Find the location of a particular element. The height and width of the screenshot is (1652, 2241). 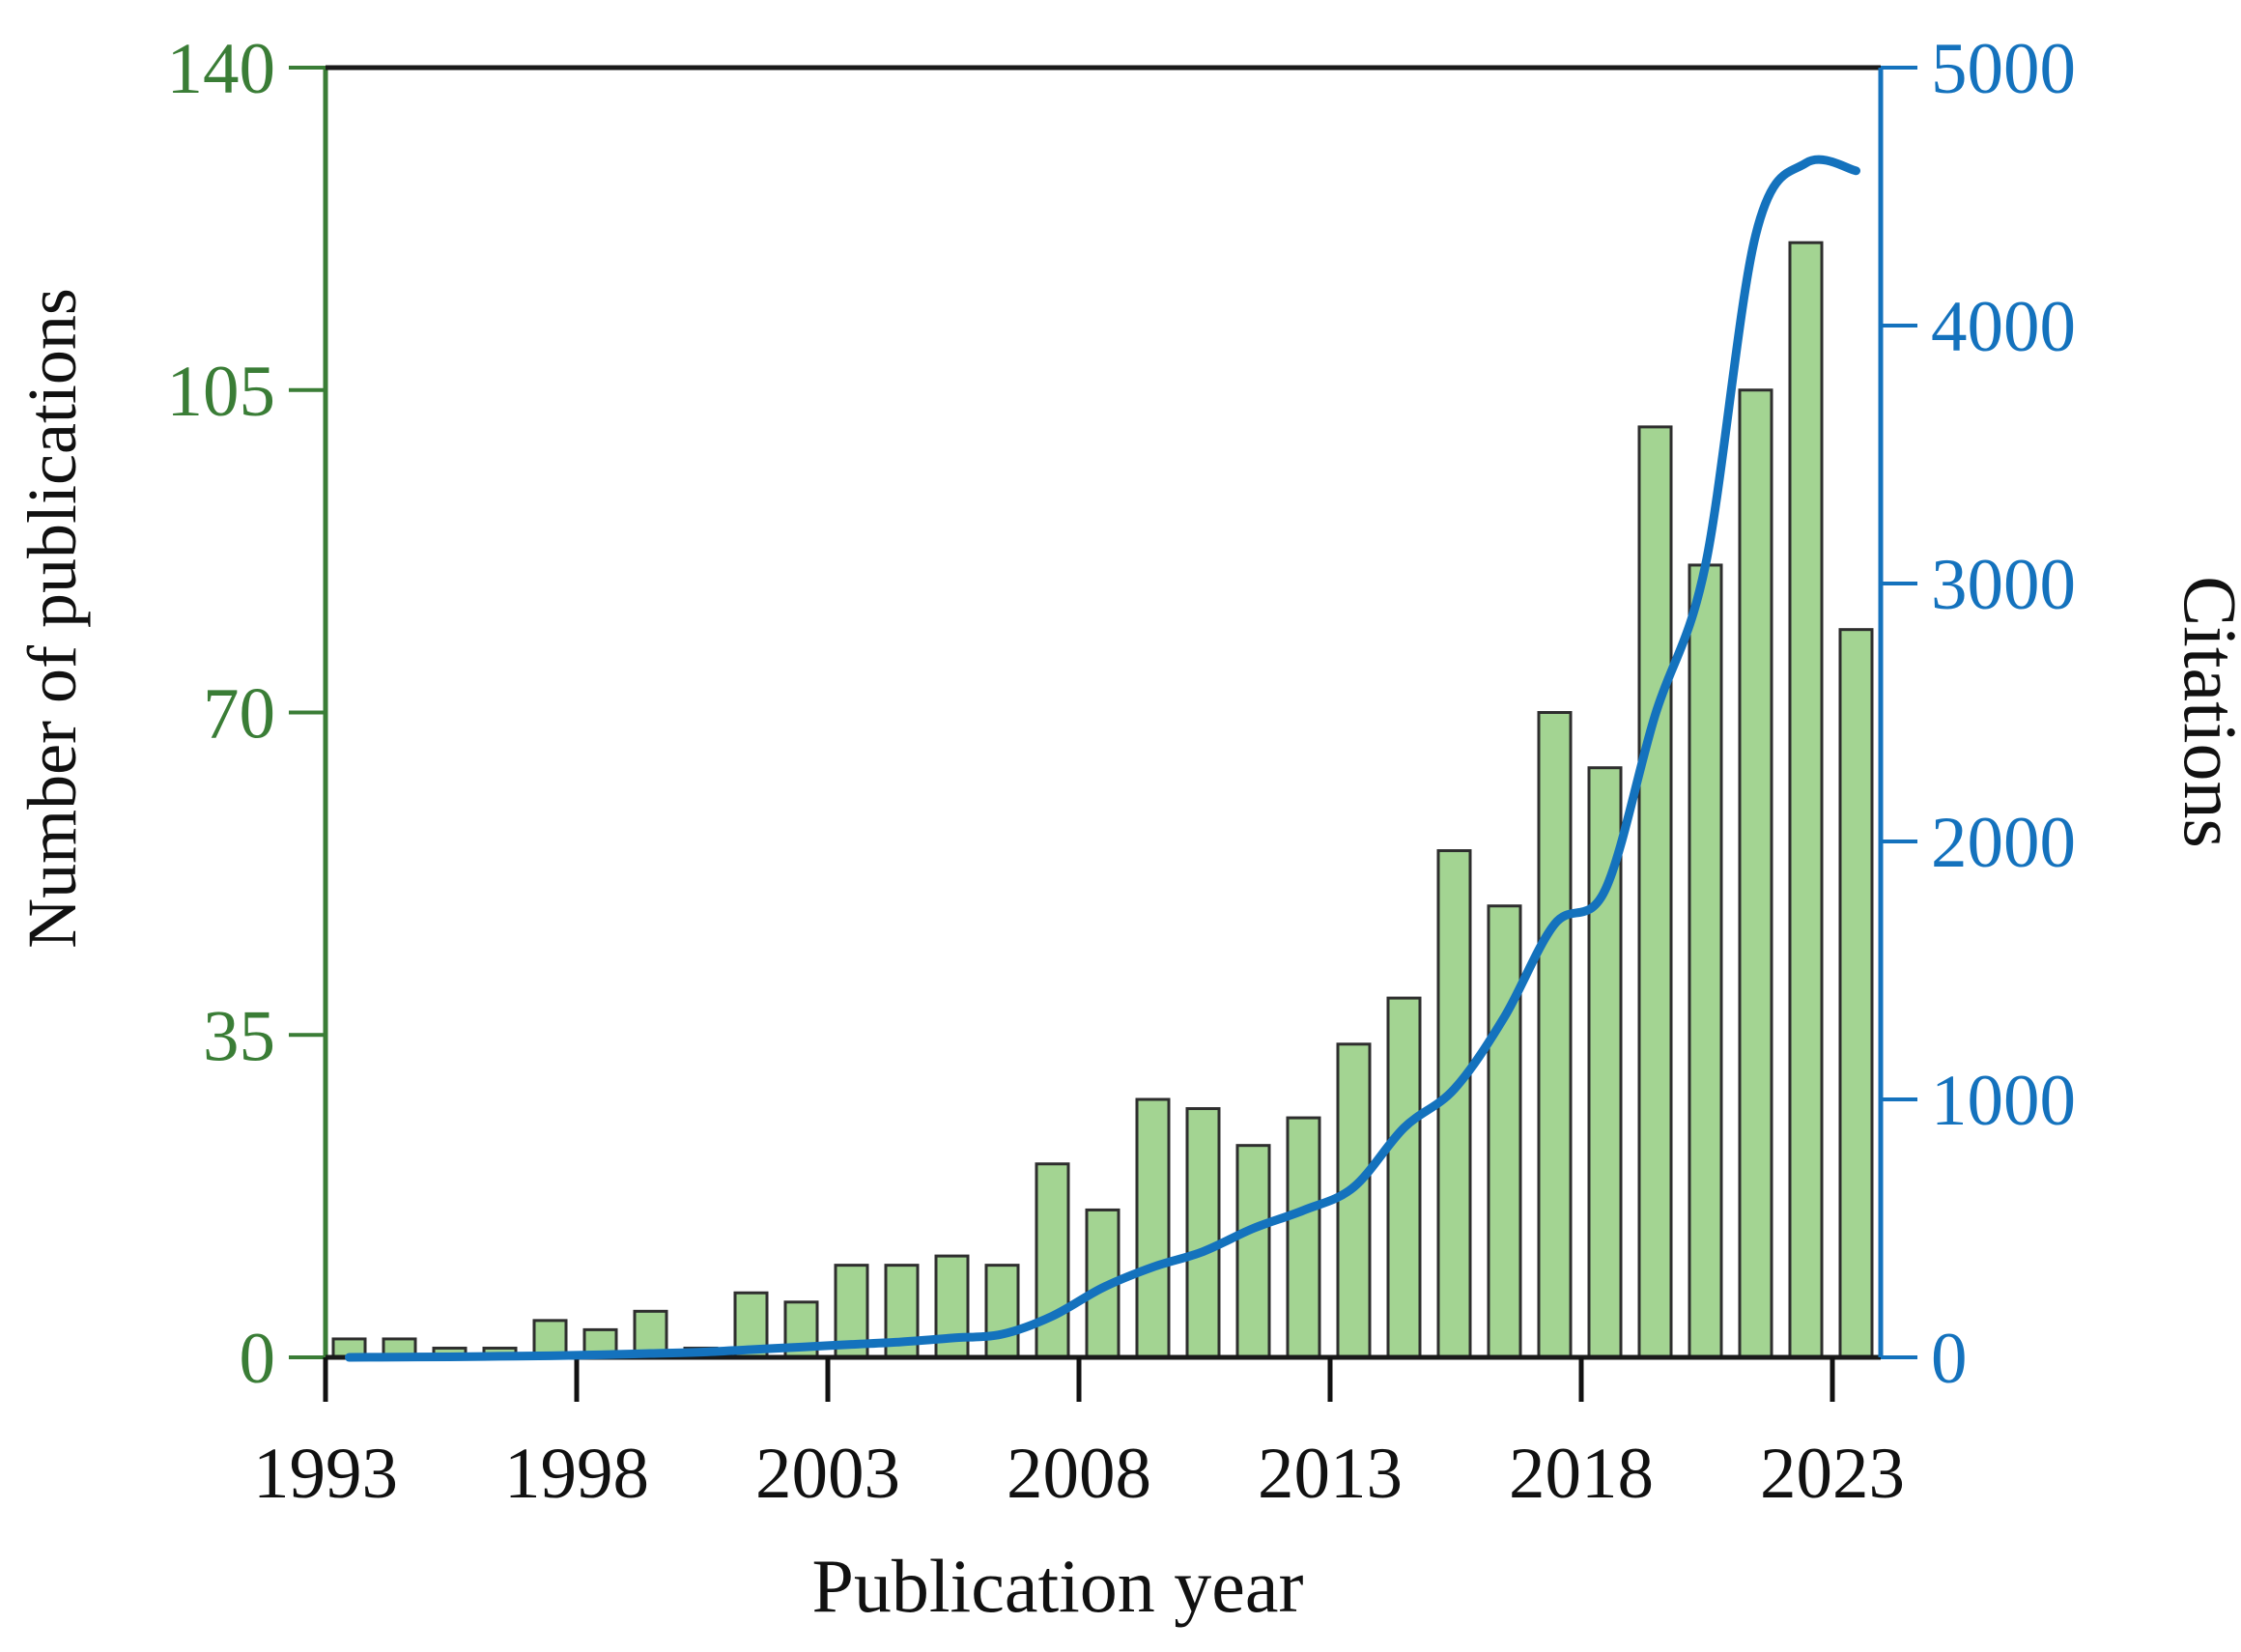

publication-bar-2006 is located at coordinates (1002, 1311).